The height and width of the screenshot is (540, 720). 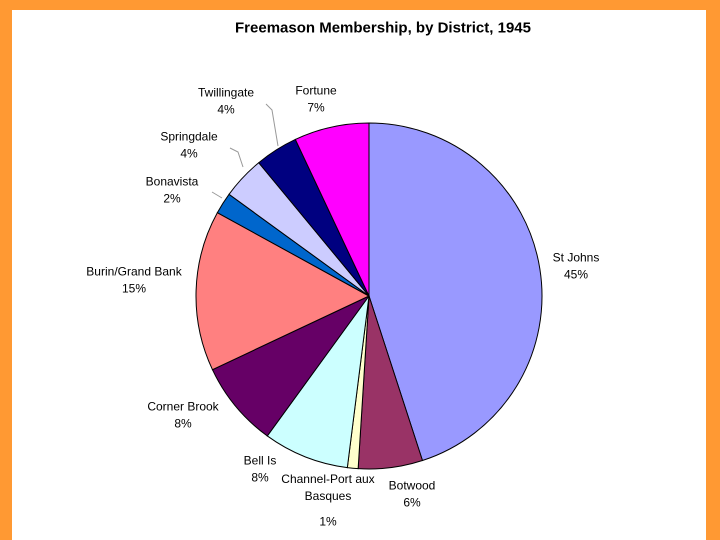 What do you see at coordinates (189, 136) in the screenshot?
I see `slice-label: Springdale` at bounding box center [189, 136].